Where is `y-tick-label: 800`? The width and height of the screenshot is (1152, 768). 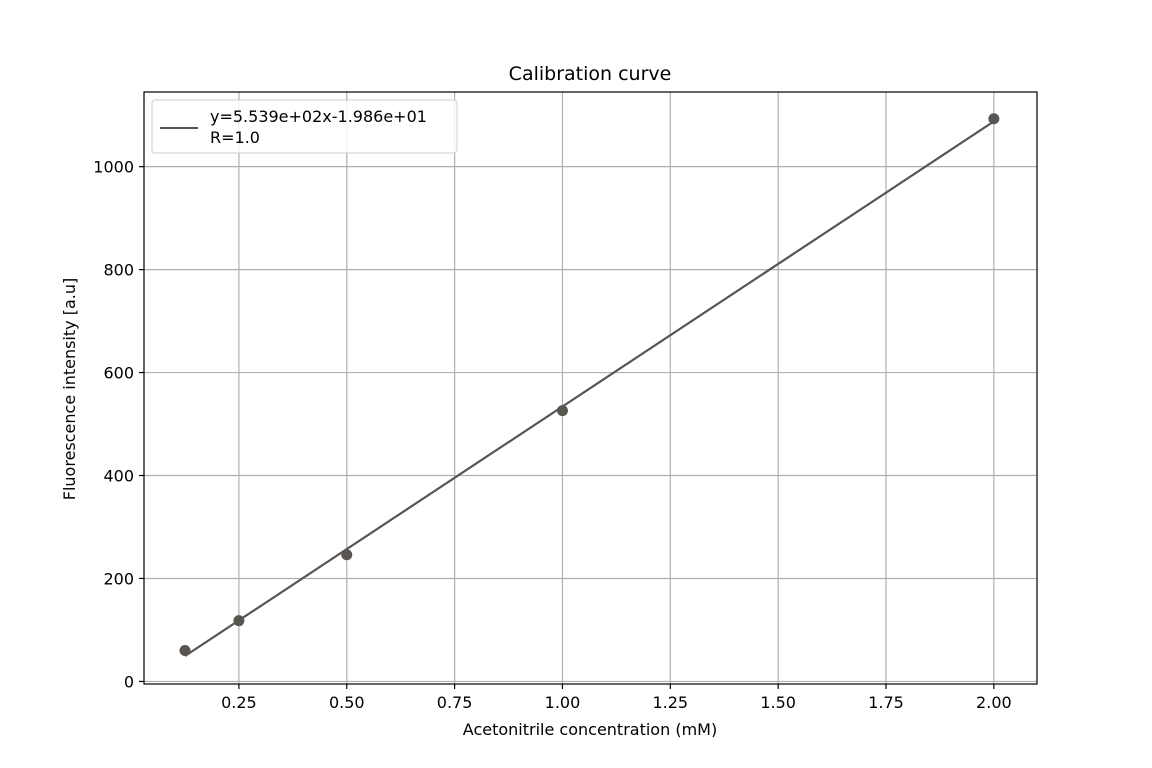
y-tick-label: 800 is located at coordinates (118, 270).